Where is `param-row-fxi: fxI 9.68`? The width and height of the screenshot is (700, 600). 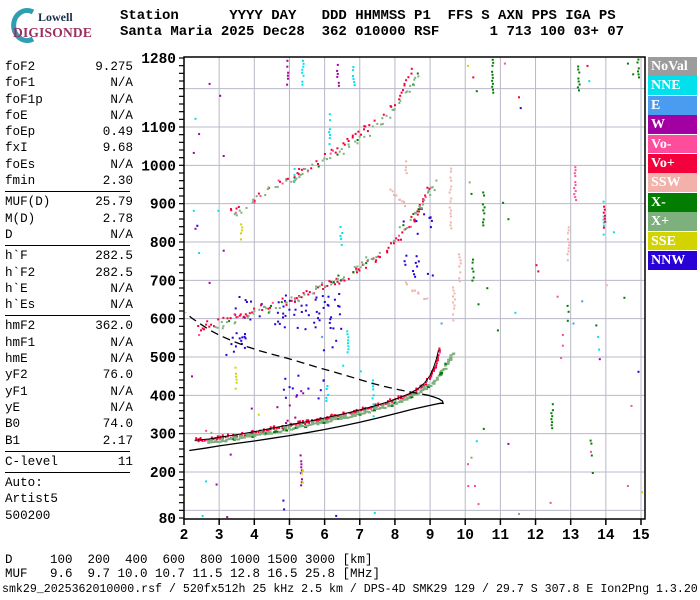
param-row-fxi: fxI 9.68 is located at coordinates (69, 148).